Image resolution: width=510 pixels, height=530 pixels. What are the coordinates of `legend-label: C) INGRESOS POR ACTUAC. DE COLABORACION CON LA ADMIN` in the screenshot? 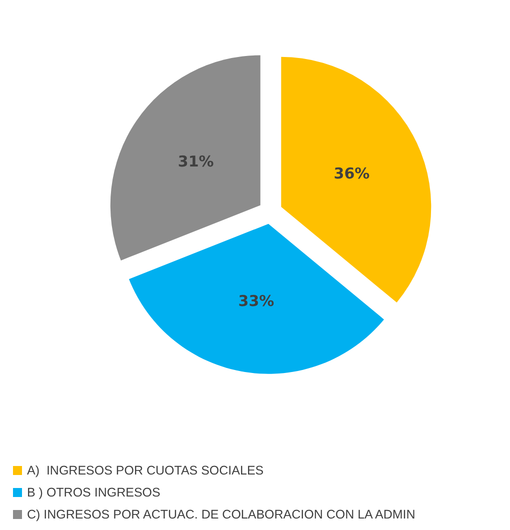 It's located at (221, 515).